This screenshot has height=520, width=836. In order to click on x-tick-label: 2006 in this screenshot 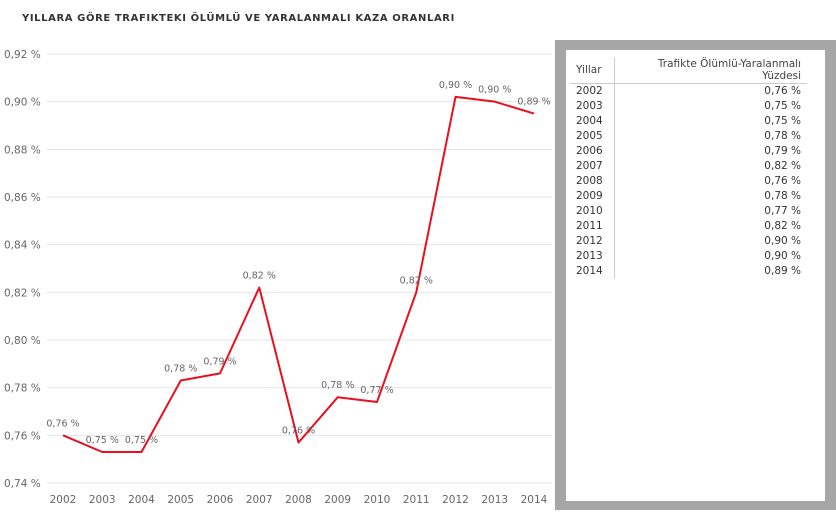, I will do `click(220, 500)`.